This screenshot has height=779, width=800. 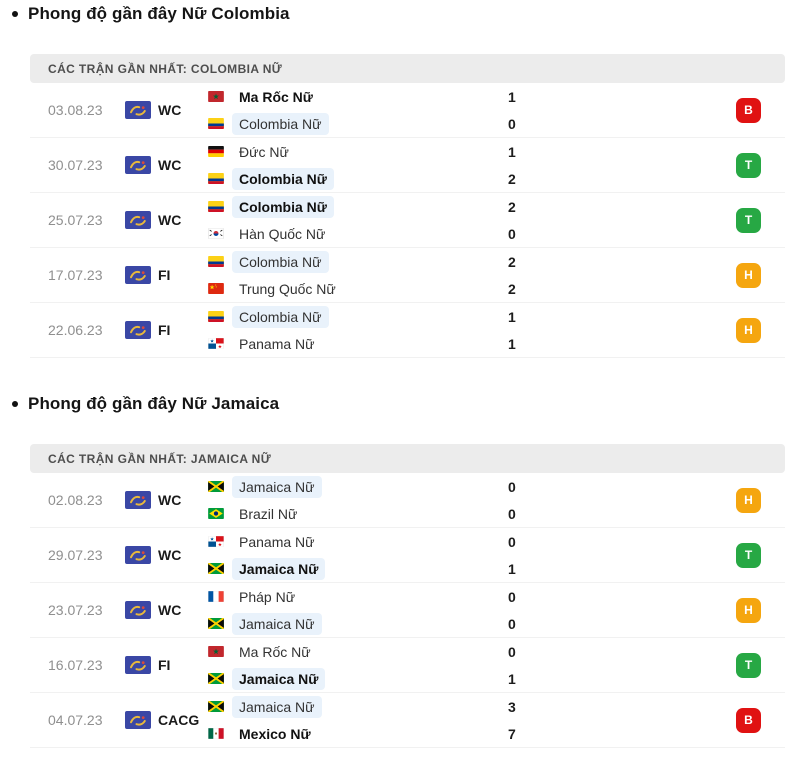 What do you see at coordinates (400, 404) in the screenshot?
I see `section-title-row: Phong độ gần đây Nữ Jamaica` at bounding box center [400, 404].